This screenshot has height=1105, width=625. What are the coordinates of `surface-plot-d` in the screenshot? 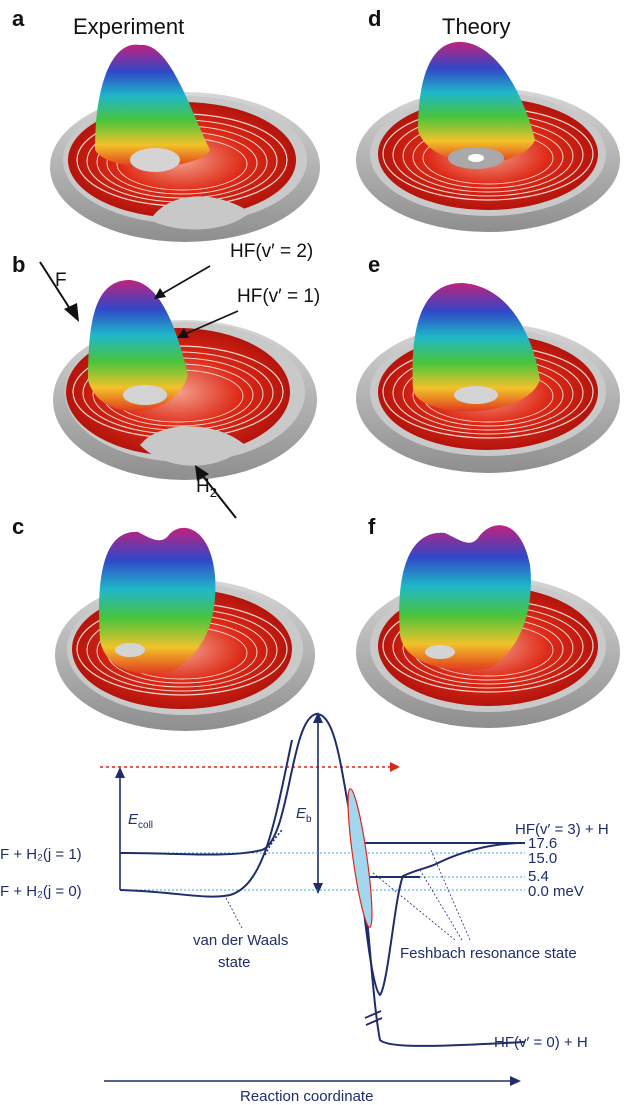 It's located at (488, 136).